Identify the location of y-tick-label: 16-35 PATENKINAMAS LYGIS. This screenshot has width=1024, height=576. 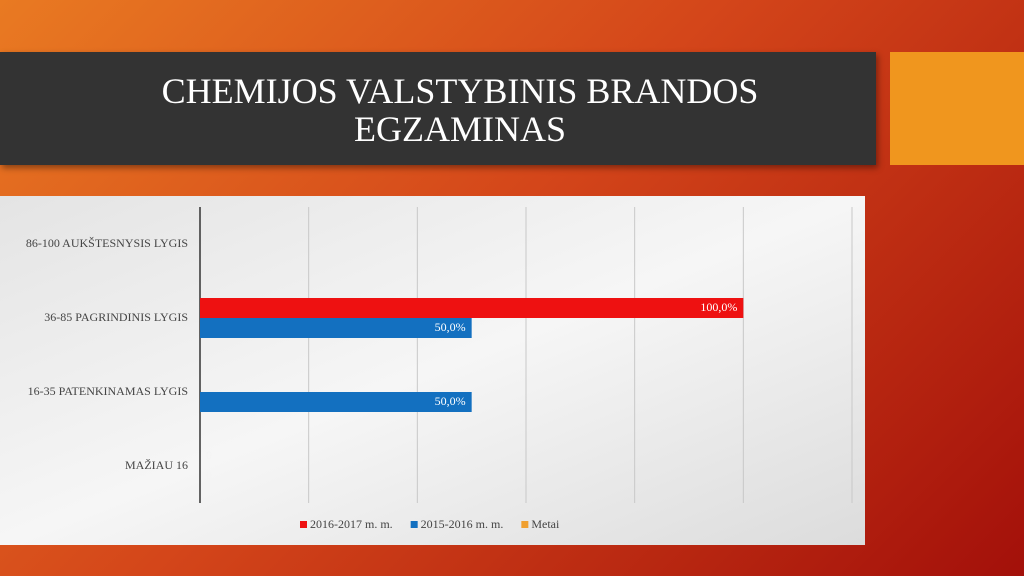
(108, 391).